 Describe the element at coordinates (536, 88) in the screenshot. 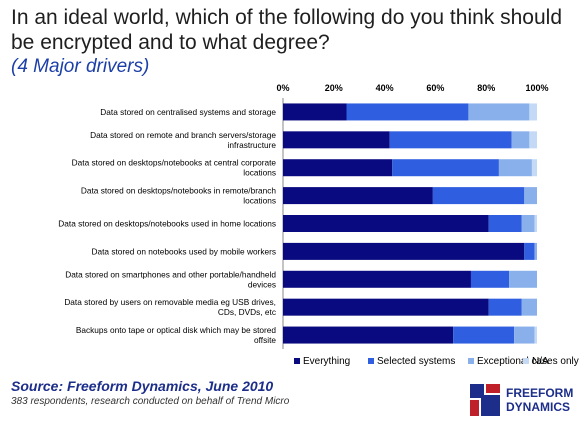

I see `x-tick-label: 100%` at that location.